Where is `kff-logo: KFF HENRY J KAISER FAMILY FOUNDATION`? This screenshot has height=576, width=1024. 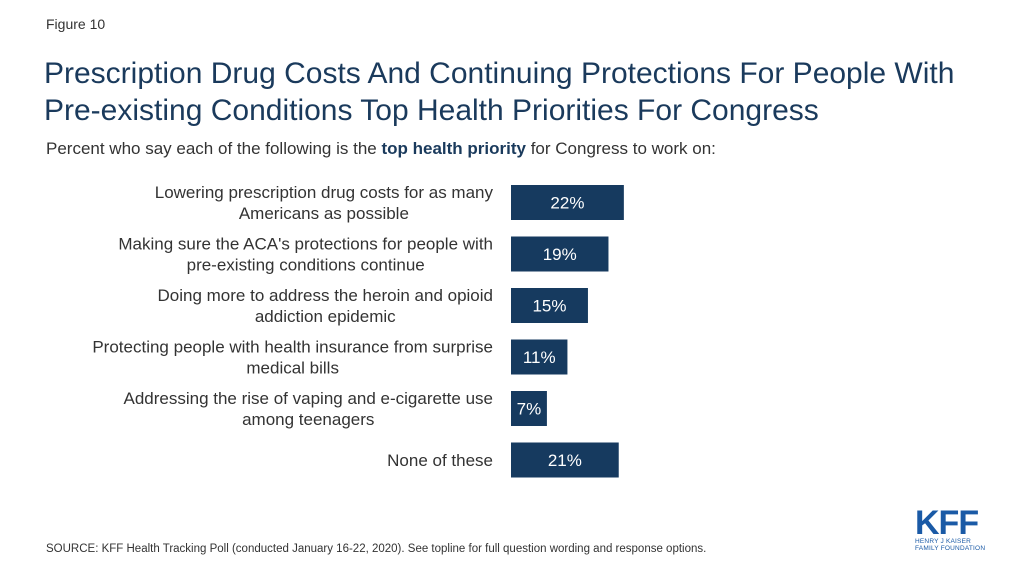
kff-logo: KFF HENRY J KAISER FAMILY FOUNDATION is located at coordinates (952, 531).